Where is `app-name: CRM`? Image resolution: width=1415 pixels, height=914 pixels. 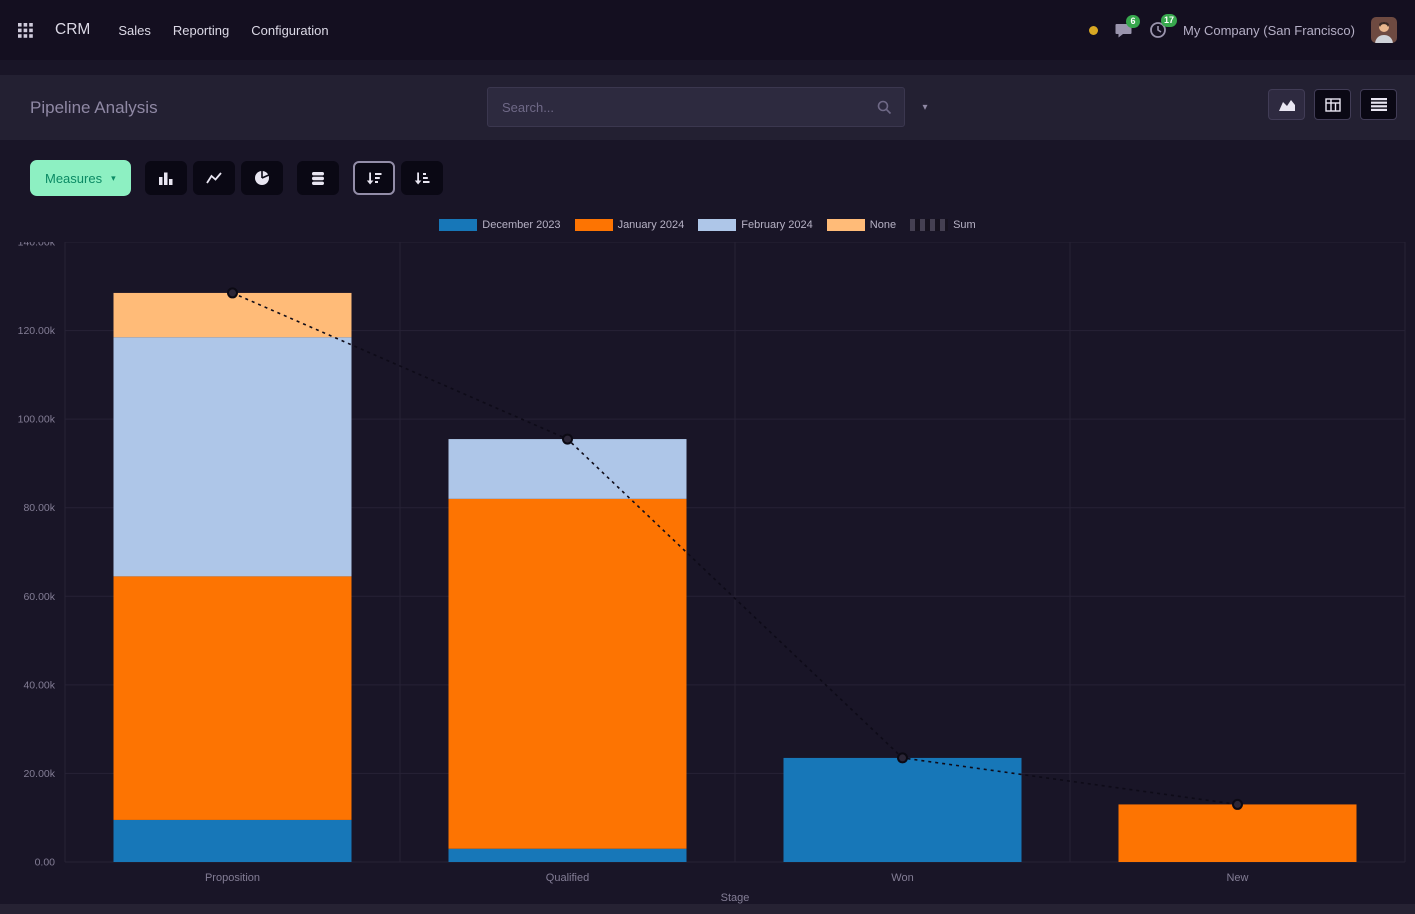 app-name: CRM is located at coordinates (73, 29).